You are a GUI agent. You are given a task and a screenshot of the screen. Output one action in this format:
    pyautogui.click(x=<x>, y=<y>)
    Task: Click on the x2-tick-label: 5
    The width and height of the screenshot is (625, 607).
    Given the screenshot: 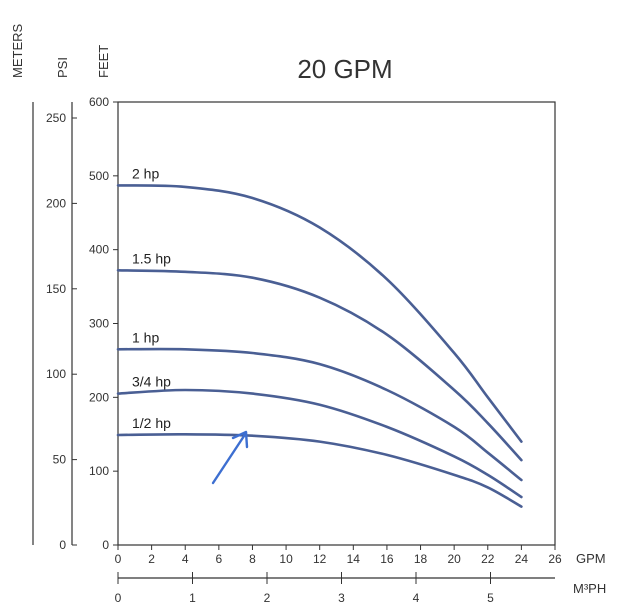 What is the action you would take?
    pyautogui.click(x=490, y=598)
    